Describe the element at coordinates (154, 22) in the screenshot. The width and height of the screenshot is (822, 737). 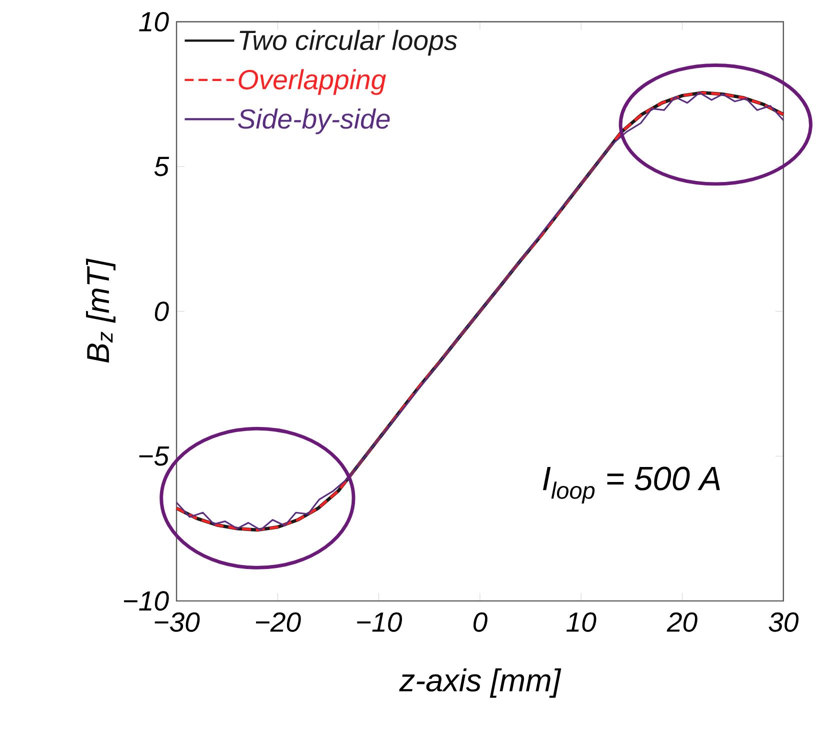
I see `y-tick-label: 10` at that location.